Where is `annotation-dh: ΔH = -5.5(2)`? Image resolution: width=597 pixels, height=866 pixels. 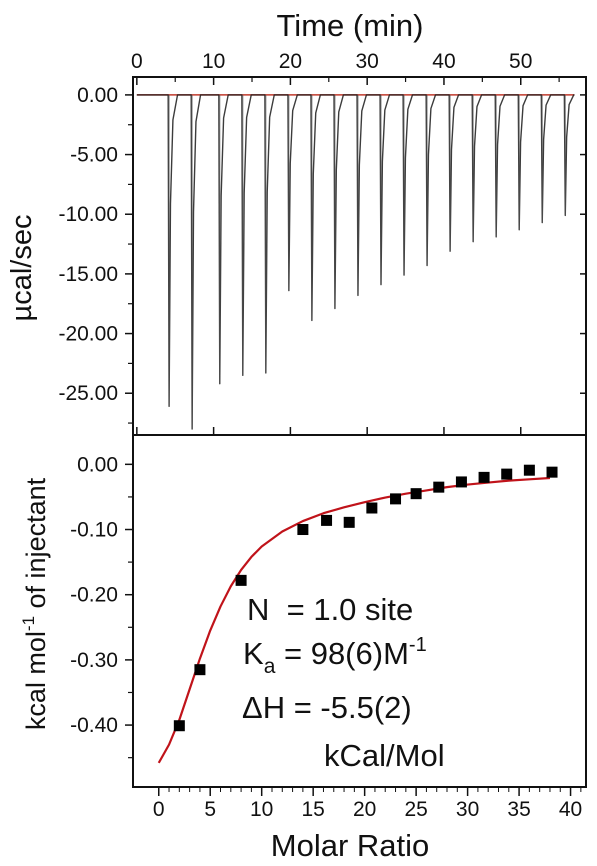
annotation-dh: ΔH = -5.5(2) is located at coordinates (327, 707).